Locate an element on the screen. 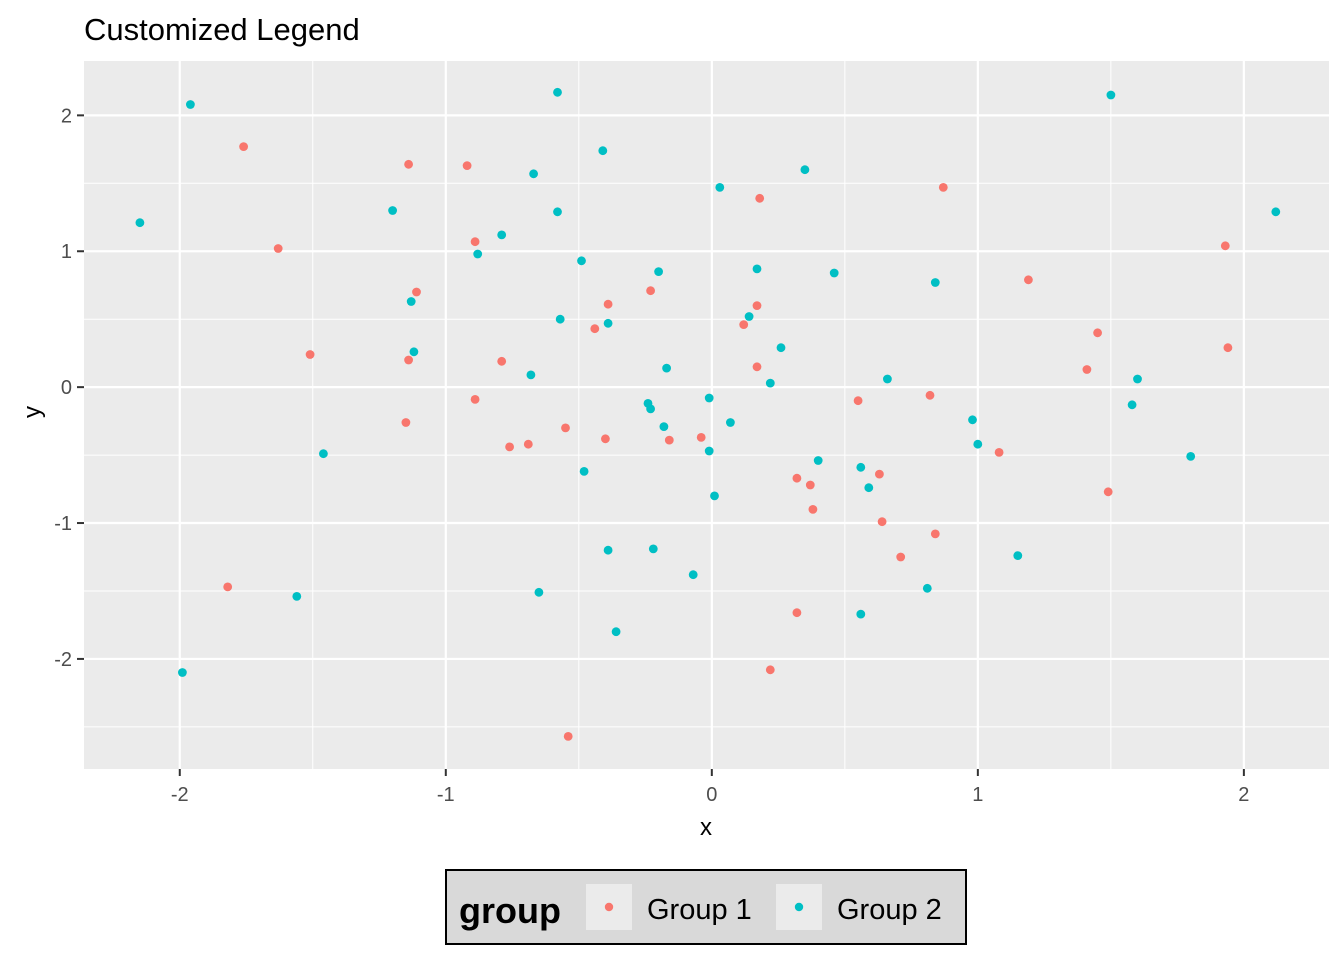 The height and width of the screenshot is (960, 1344). x-tick-label--2: -2 is located at coordinates (180, 795).